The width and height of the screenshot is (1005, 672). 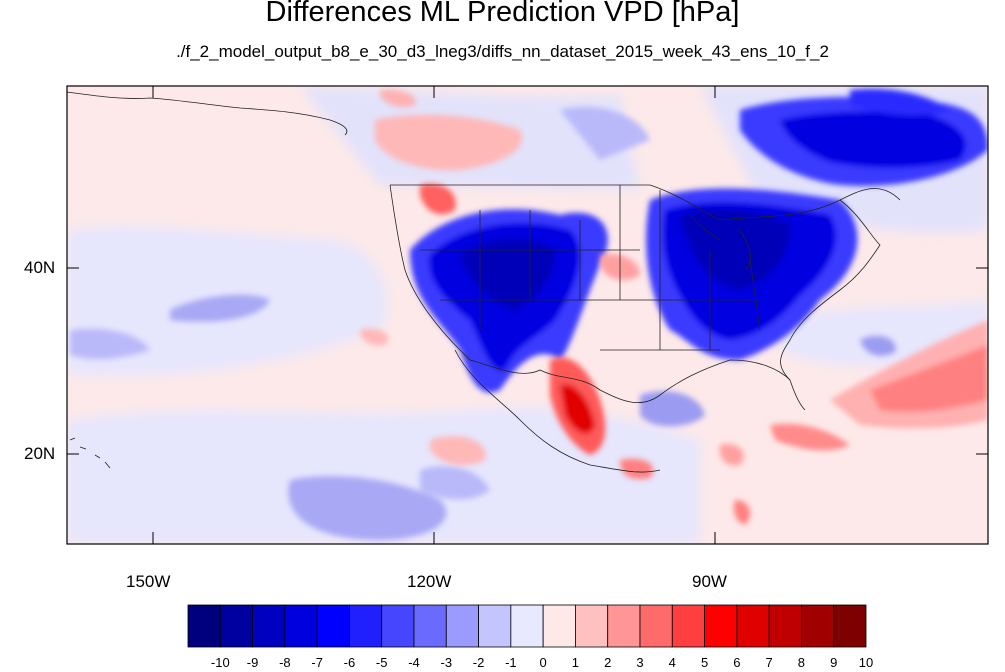 What do you see at coordinates (317, 662) in the screenshot?
I see `colorbar-tick-label: -7` at bounding box center [317, 662].